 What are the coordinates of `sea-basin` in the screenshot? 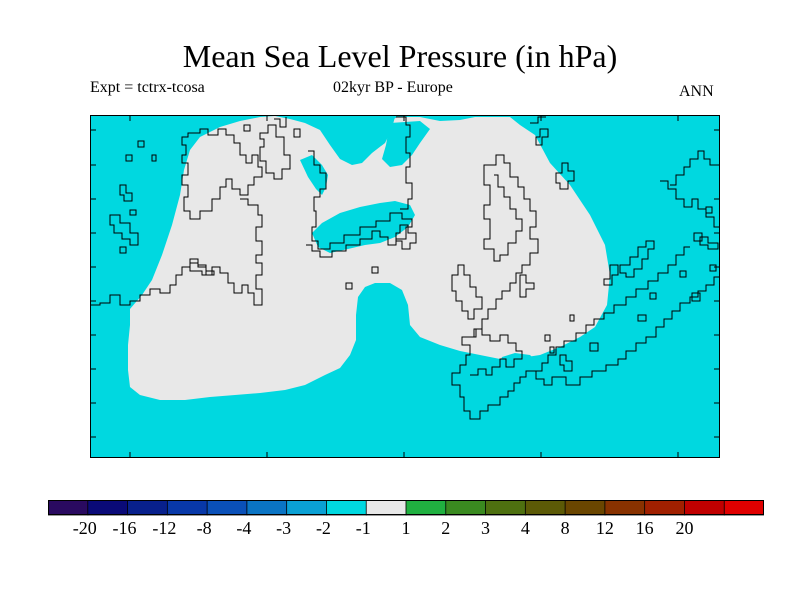 It's located at (519, 368).